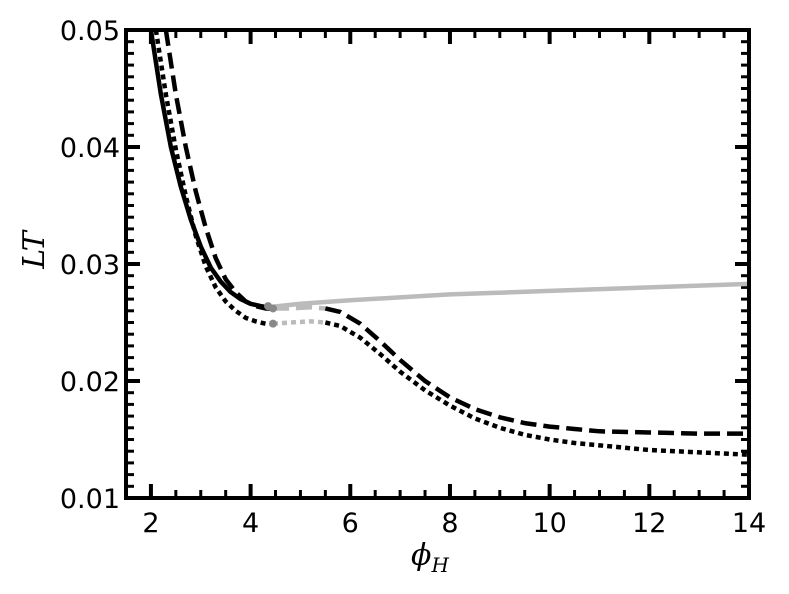 This screenshot has height=594, width=789. Describe the element at coordinates (271, 315) in the screenshot. I see `marker-layer` at that location.